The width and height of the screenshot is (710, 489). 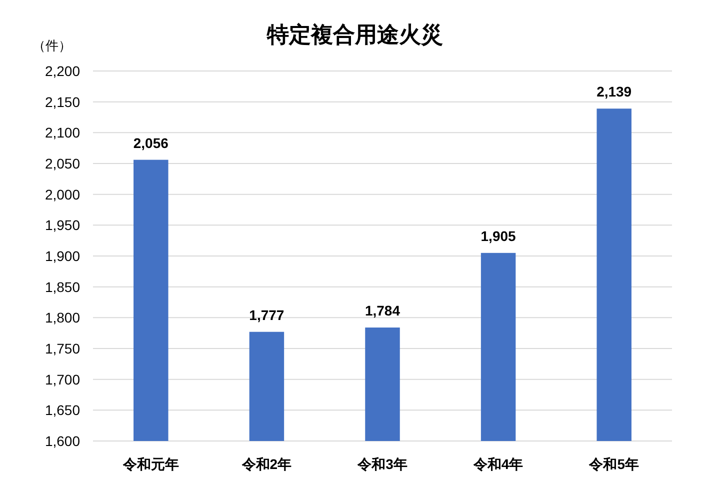 What do you see at coordinates (62, 441) in the screenshot?
I see `y-tick-label: 1,600` at bounding box center [62, 441].